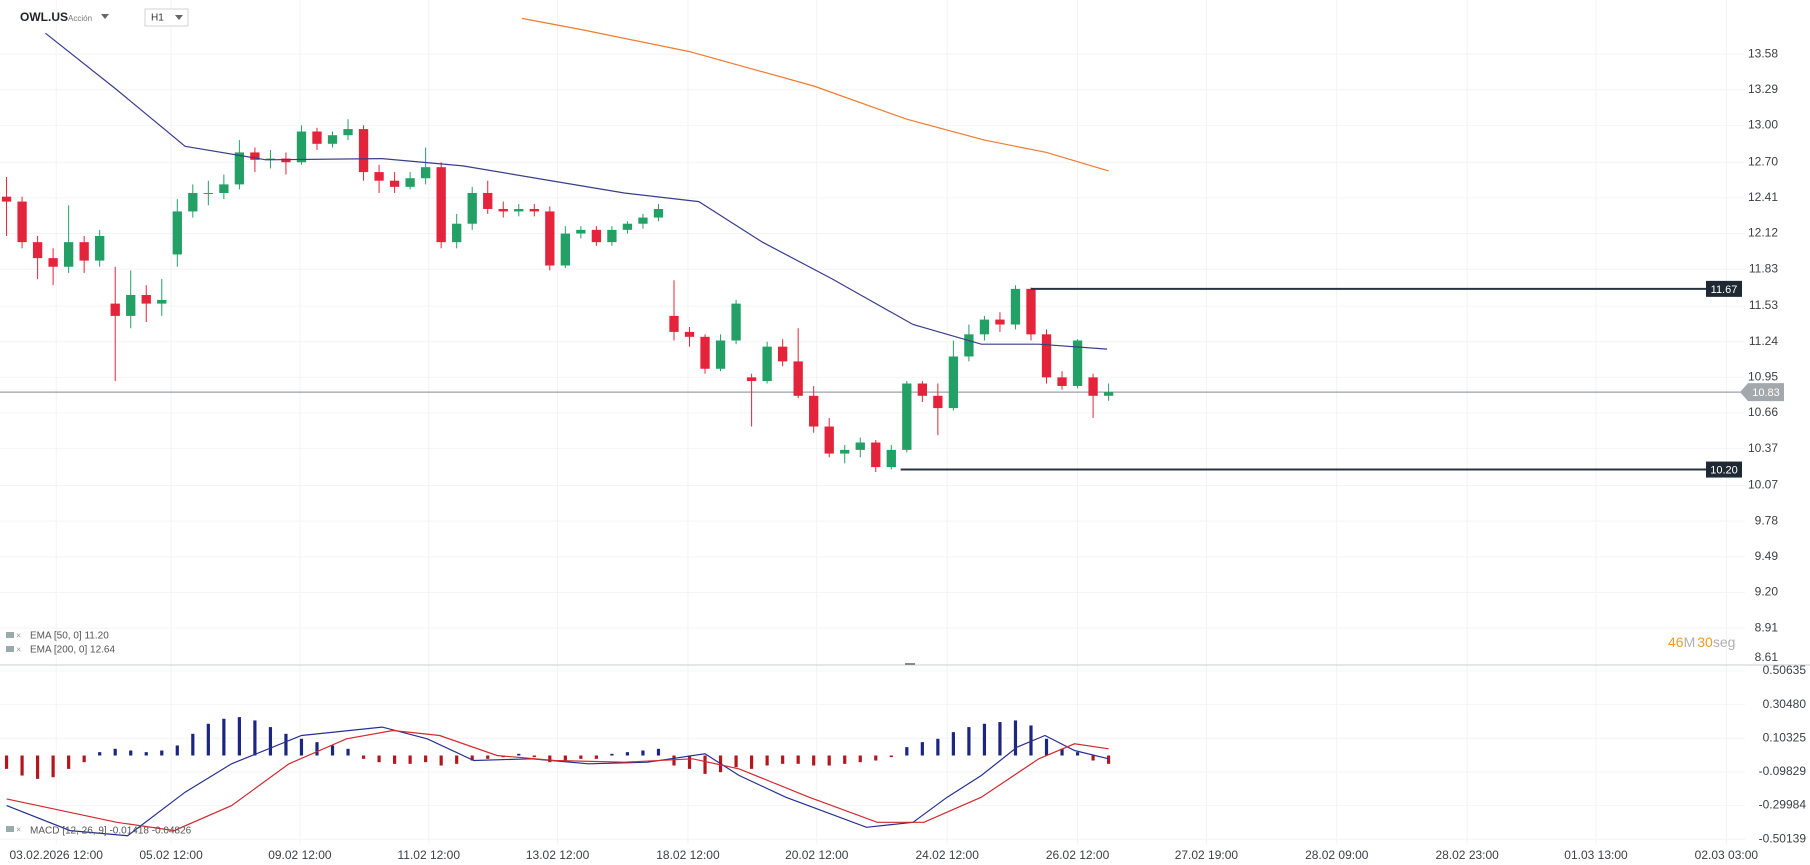 This screenshot has width=1810, height=865. I want to click on y-tick-label: 9.78, so click(1767, 520).